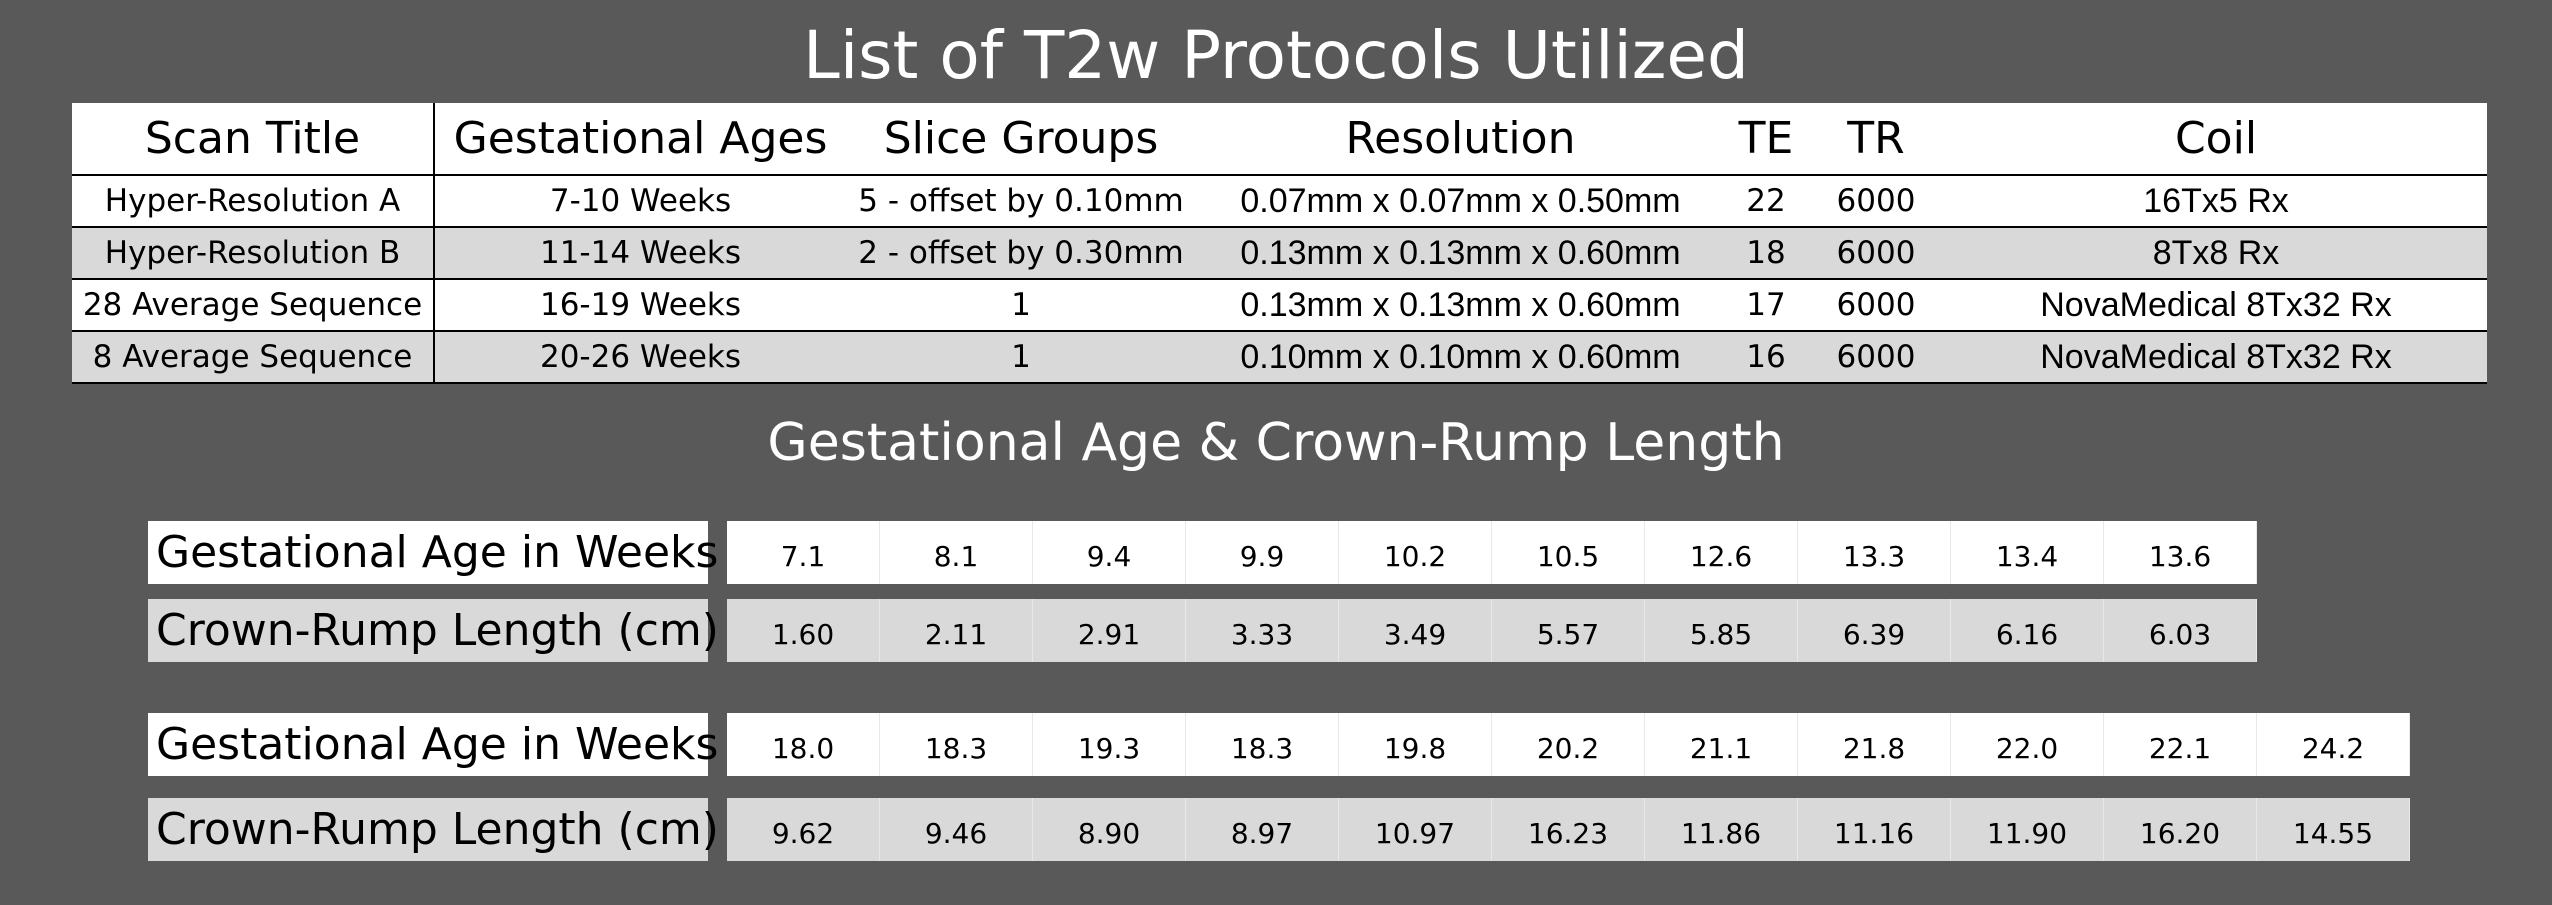  I want to click on table-cell: 2 - offset by 0.30mm, so click(1021, 254).